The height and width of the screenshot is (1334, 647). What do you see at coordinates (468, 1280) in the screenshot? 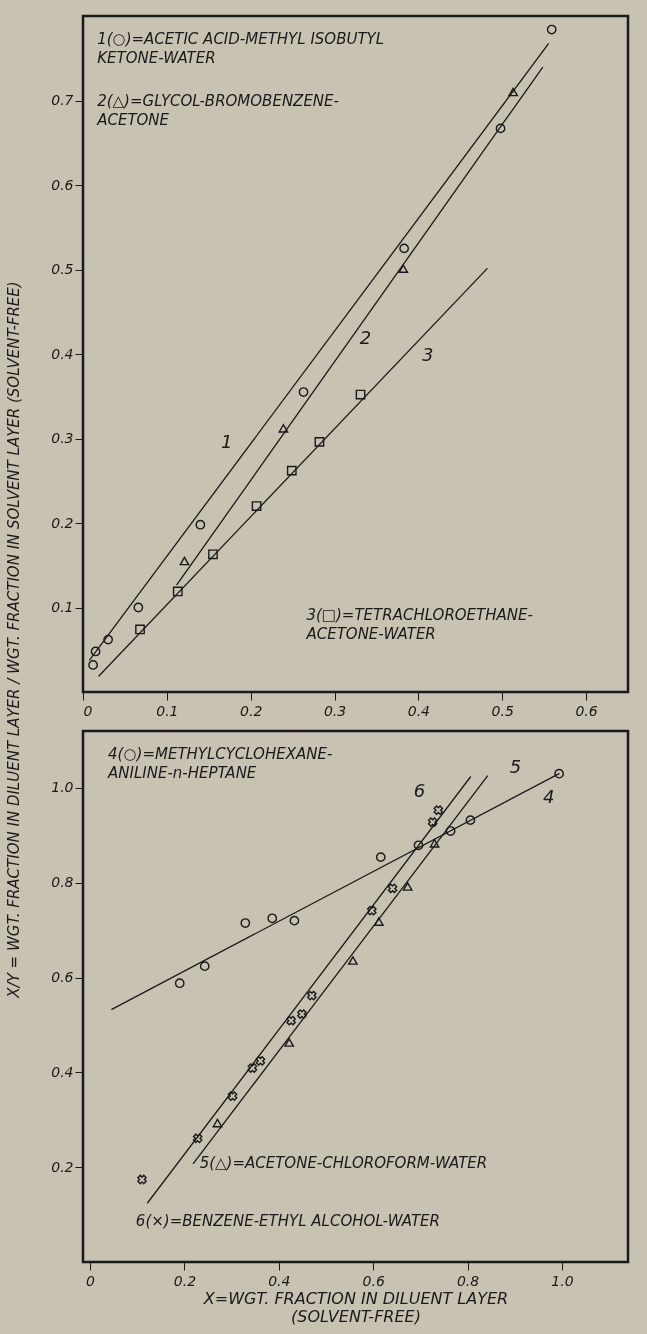
I see `x-tick-label: 0.8` at bounding box center [468, 1280].